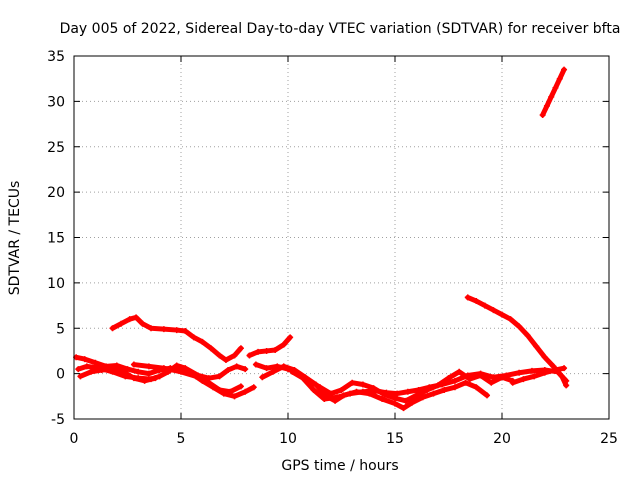 This screenshot has width=640, height=480. What do you see at coordinates (56, 148) in the screenshot?
I see `y-tick-label: 25` at bounding box center [56, 148].